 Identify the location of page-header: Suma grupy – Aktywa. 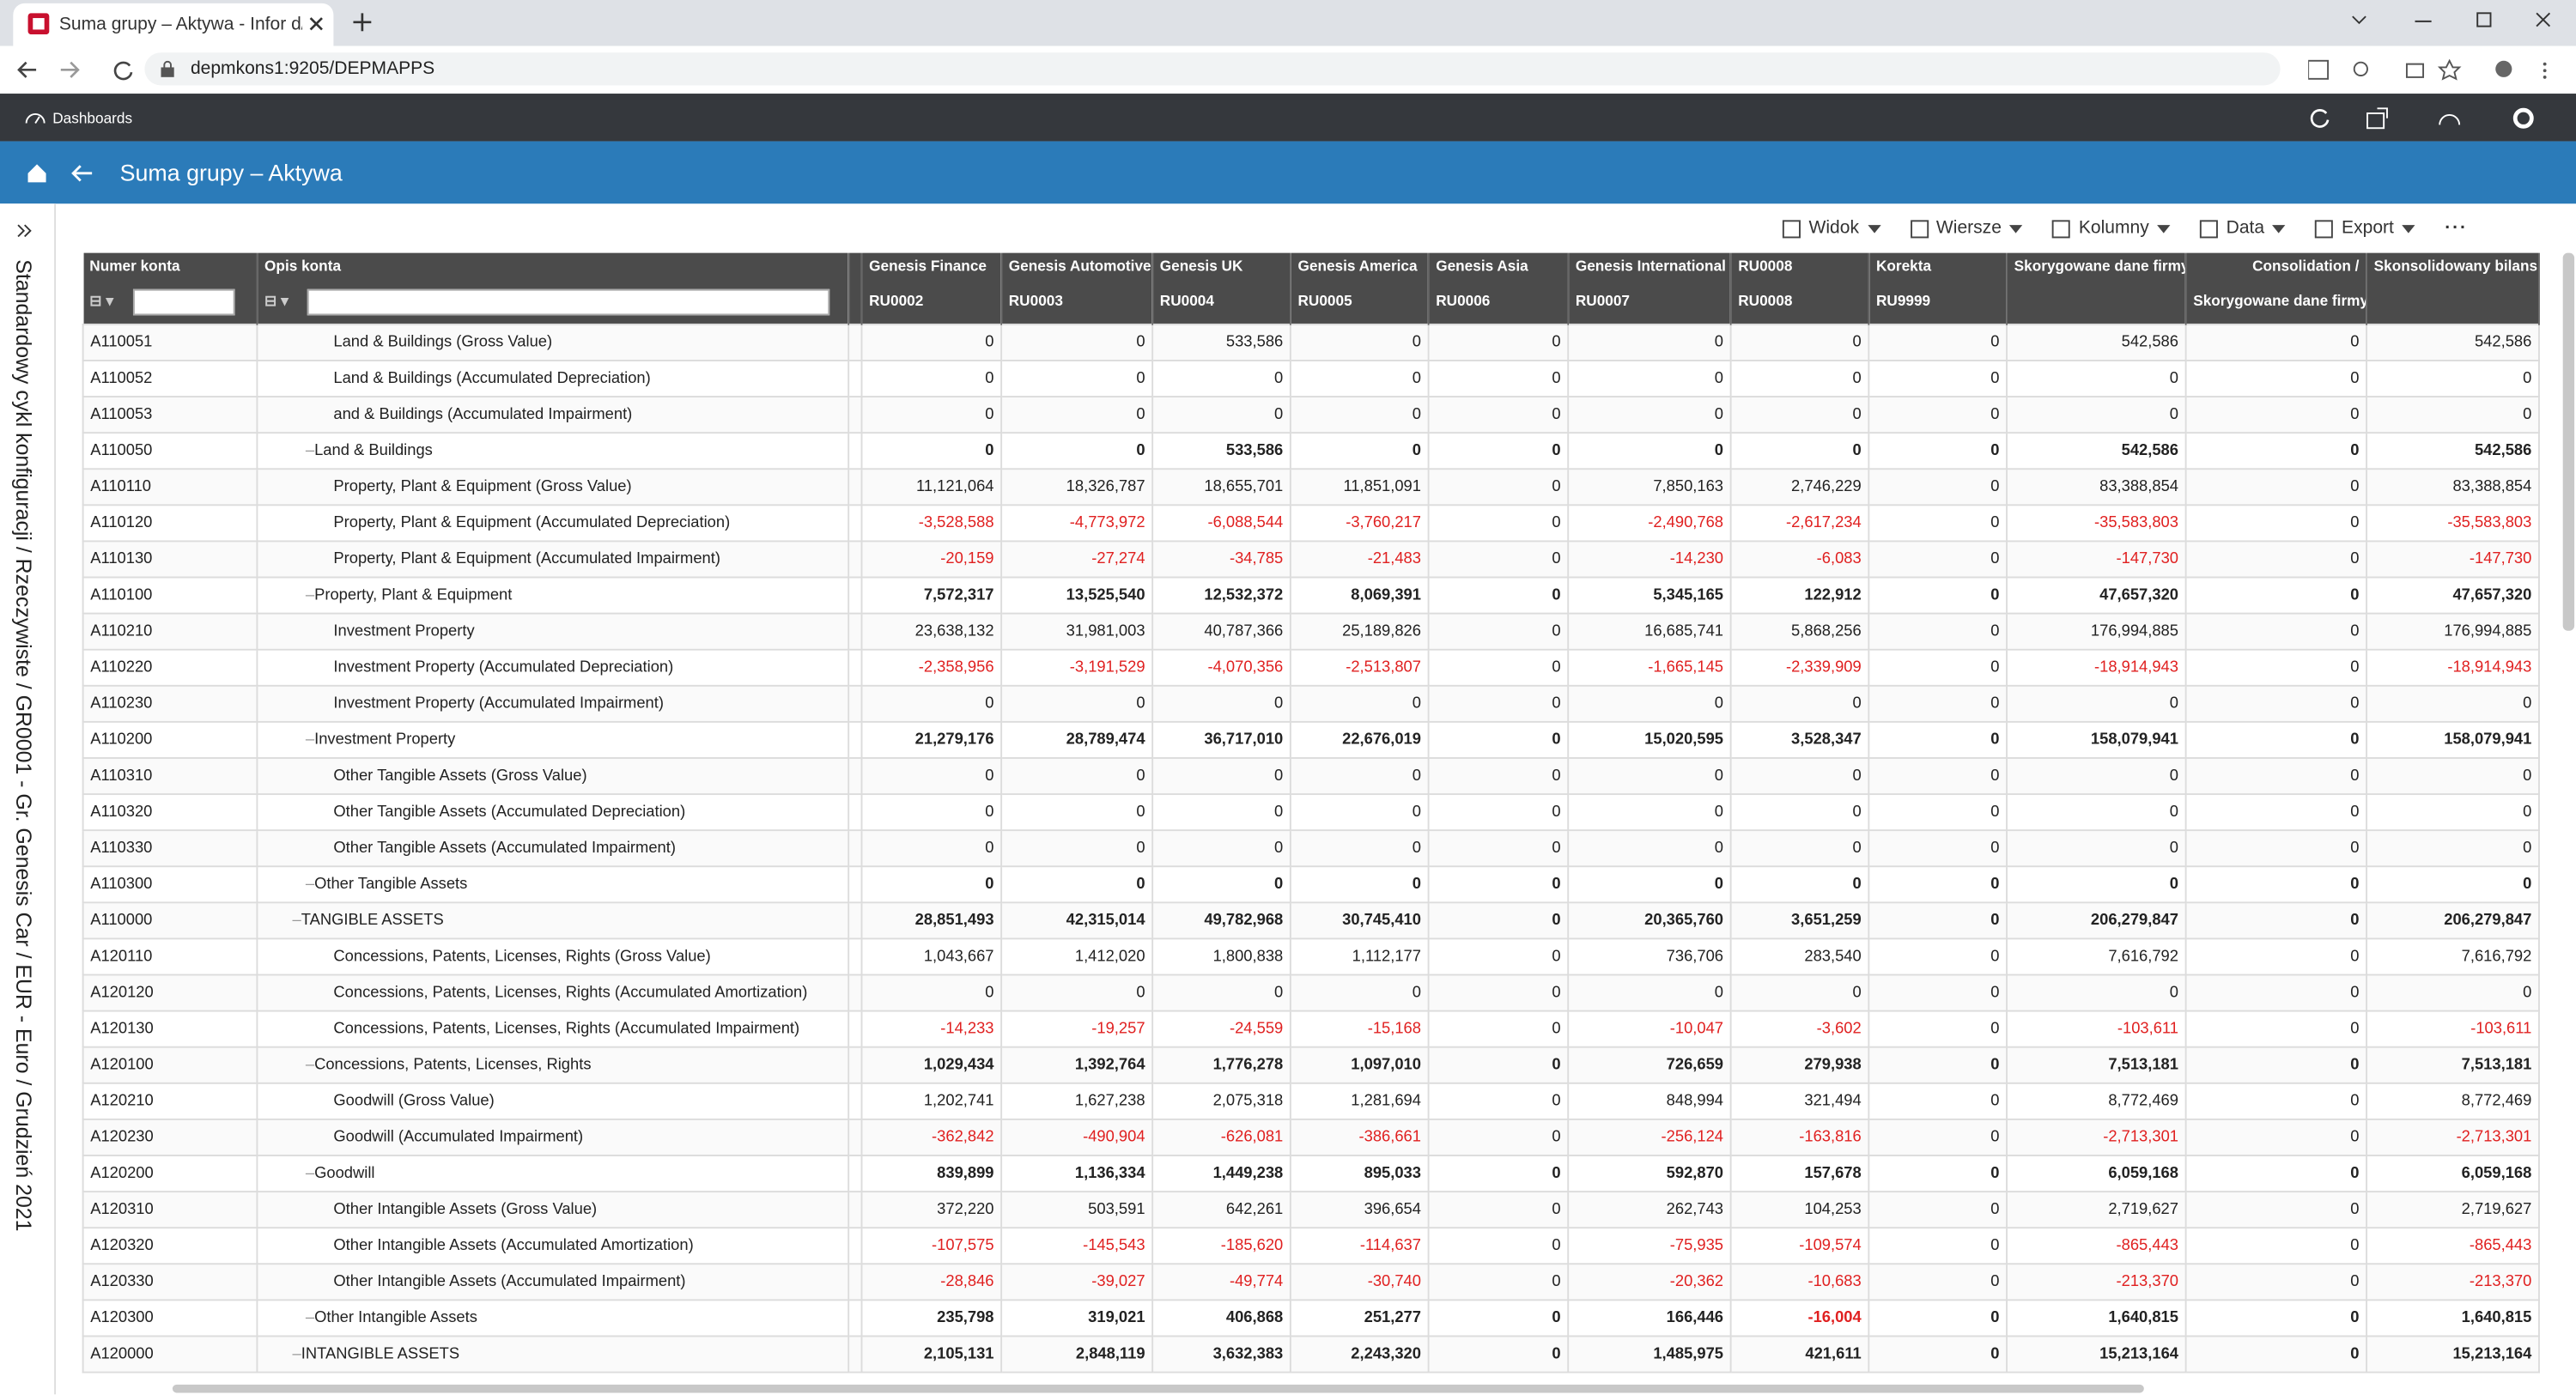
(1288, 172).